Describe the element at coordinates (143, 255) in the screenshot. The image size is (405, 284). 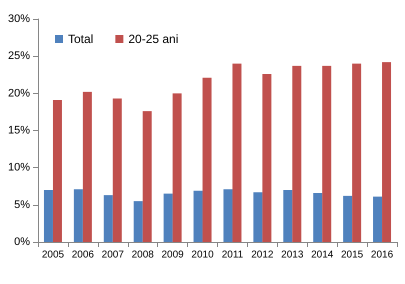
I see `x-tick-label: 2008` at that location.